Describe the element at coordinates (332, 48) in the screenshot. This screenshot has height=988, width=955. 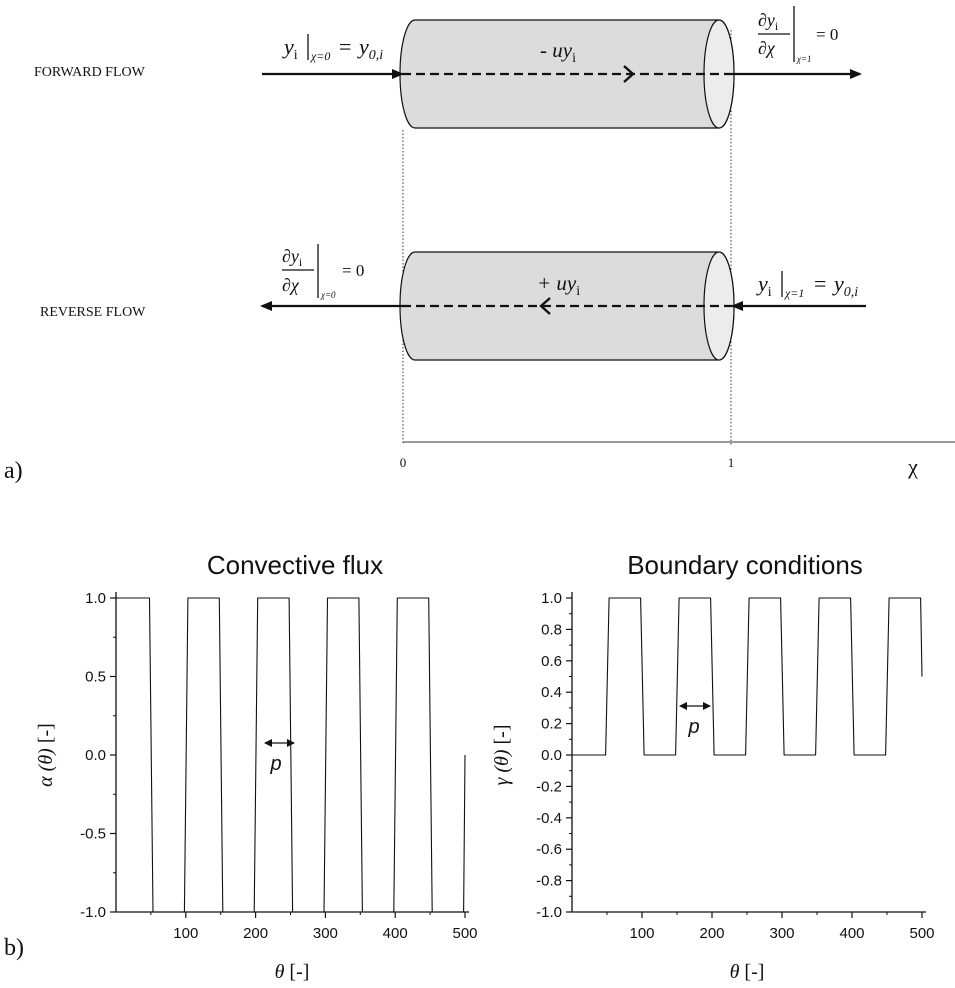
I see `forward-inlet-condition: yi χ=0 = y0,i` at that location.